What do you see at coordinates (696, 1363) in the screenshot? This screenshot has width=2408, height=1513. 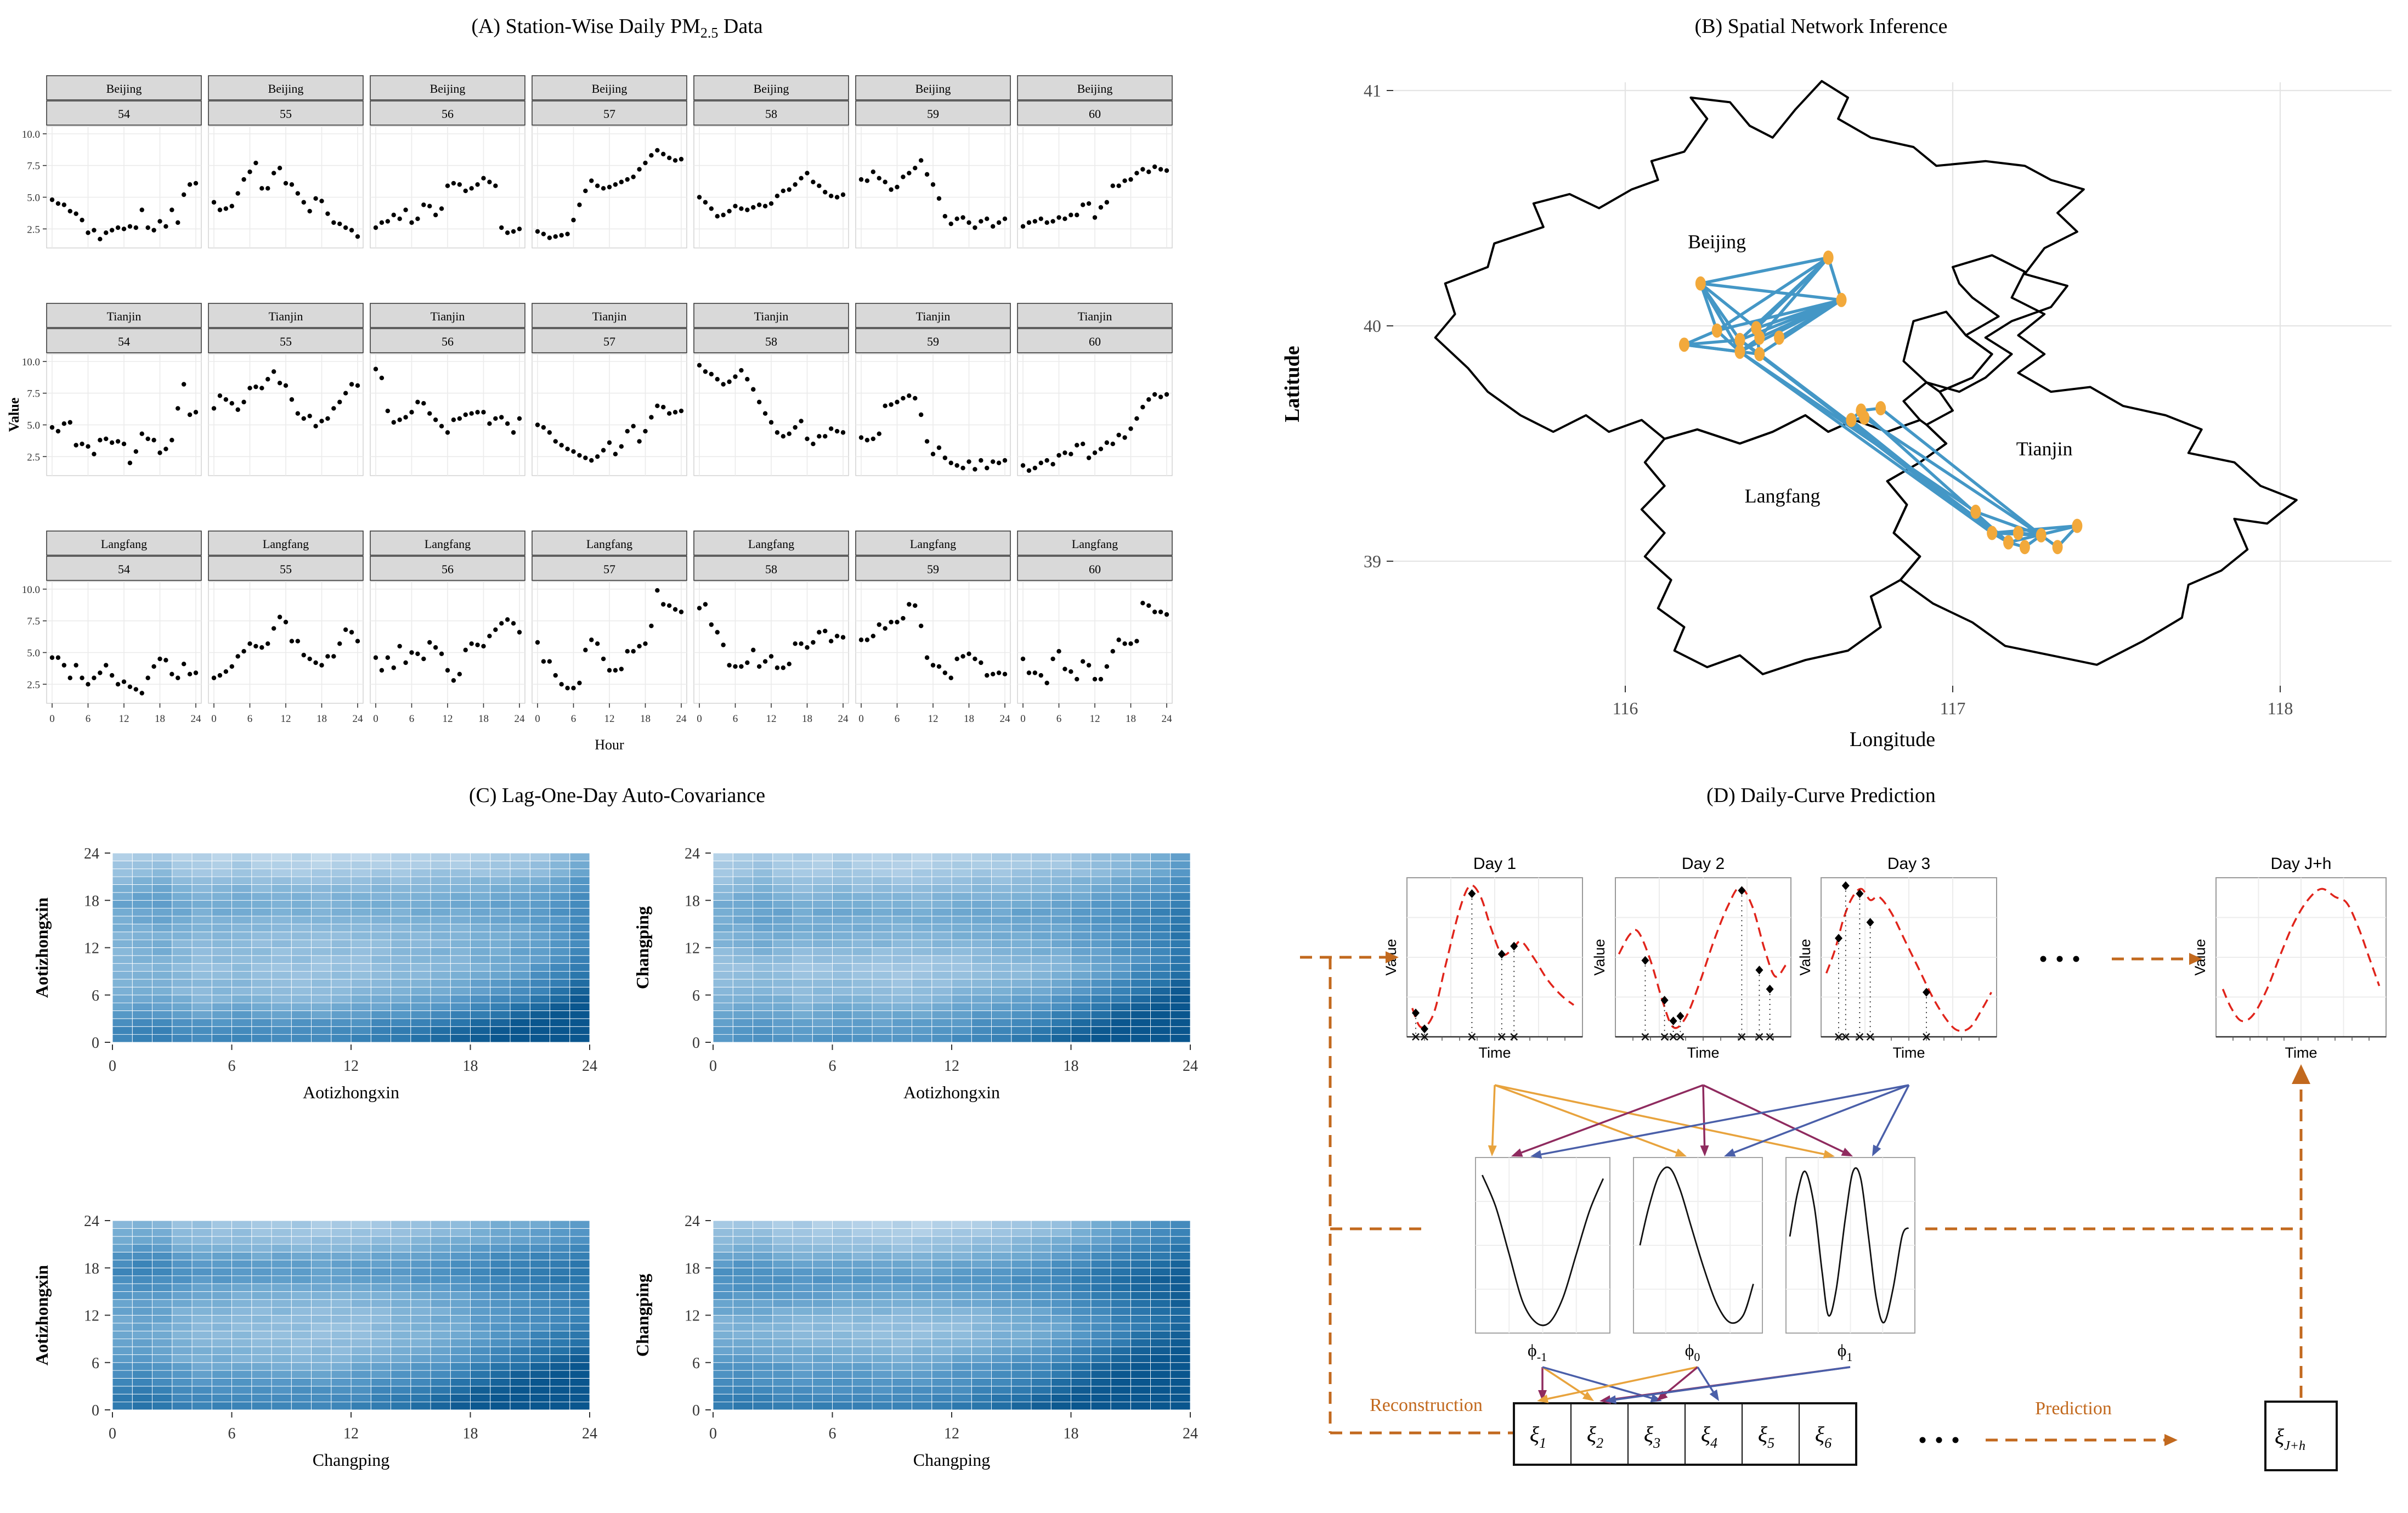 I see `y-tick-label: 6` at bounding box center [696, 1363].